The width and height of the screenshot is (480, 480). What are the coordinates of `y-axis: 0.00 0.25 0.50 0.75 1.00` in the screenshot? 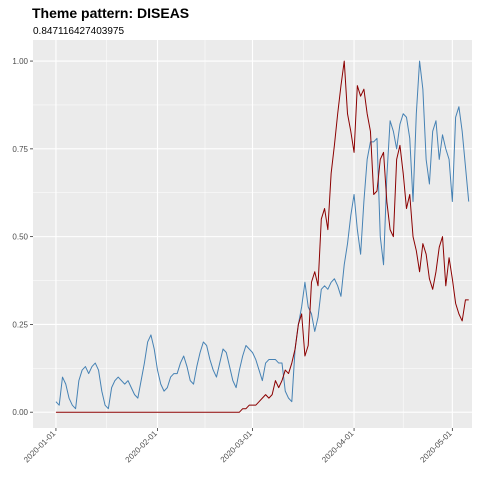 It's located at (22, 237).